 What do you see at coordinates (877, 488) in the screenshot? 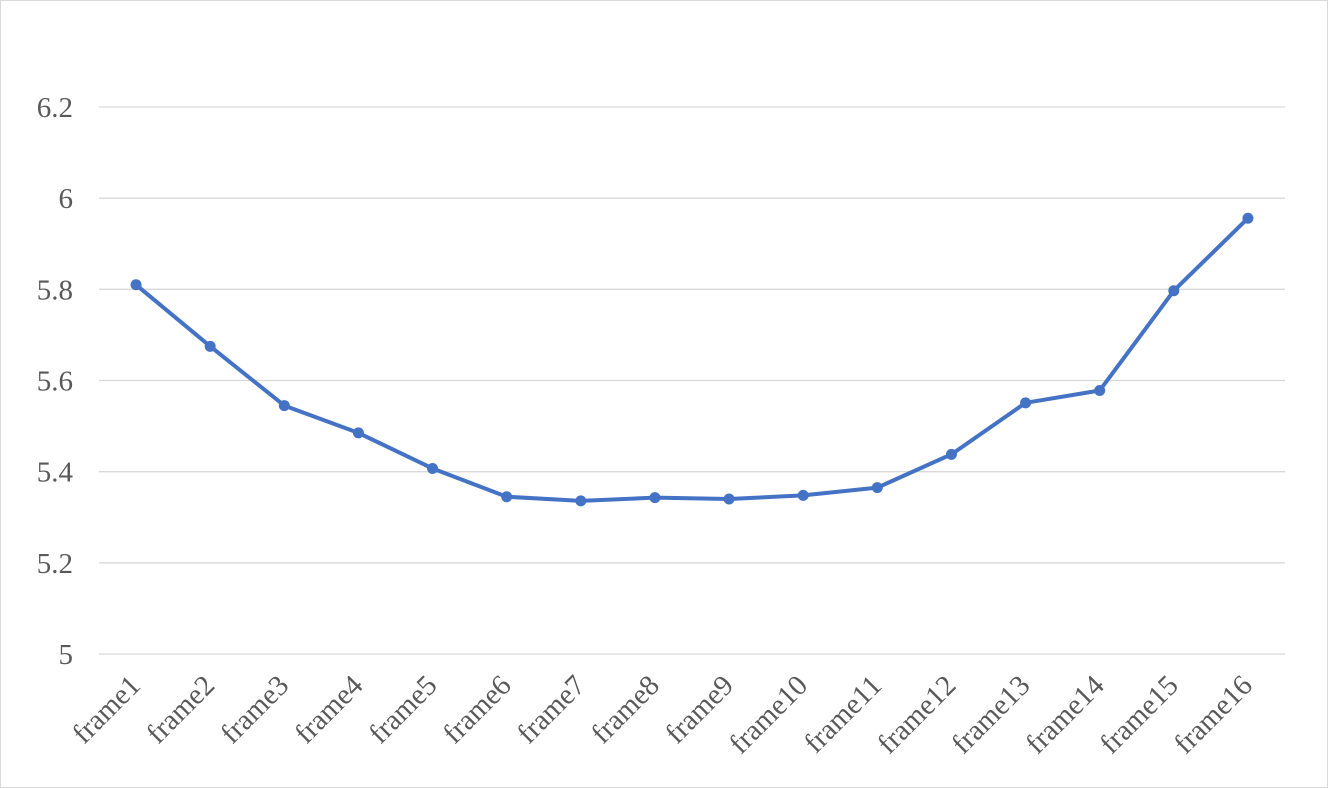
I see `data-point-frame11` at bounding box center [877, 488].